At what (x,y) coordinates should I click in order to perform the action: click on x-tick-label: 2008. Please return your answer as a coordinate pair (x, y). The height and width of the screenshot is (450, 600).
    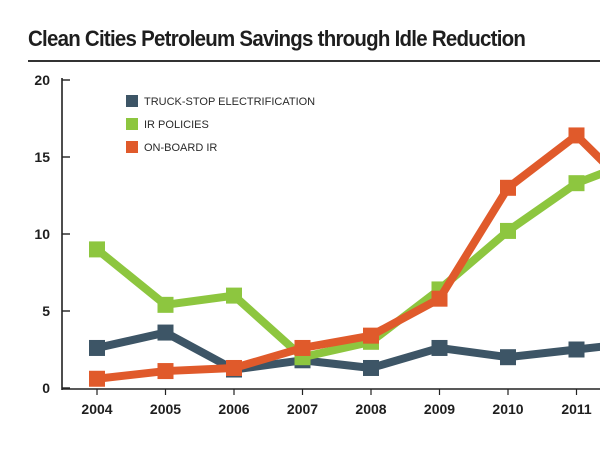
    Looking at the image, I should click on (370, 409).